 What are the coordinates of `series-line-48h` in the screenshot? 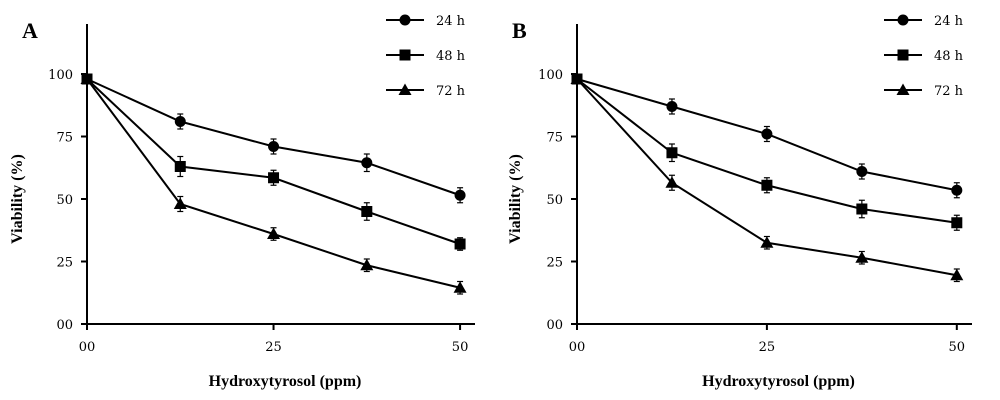 It's located at (766, 151).